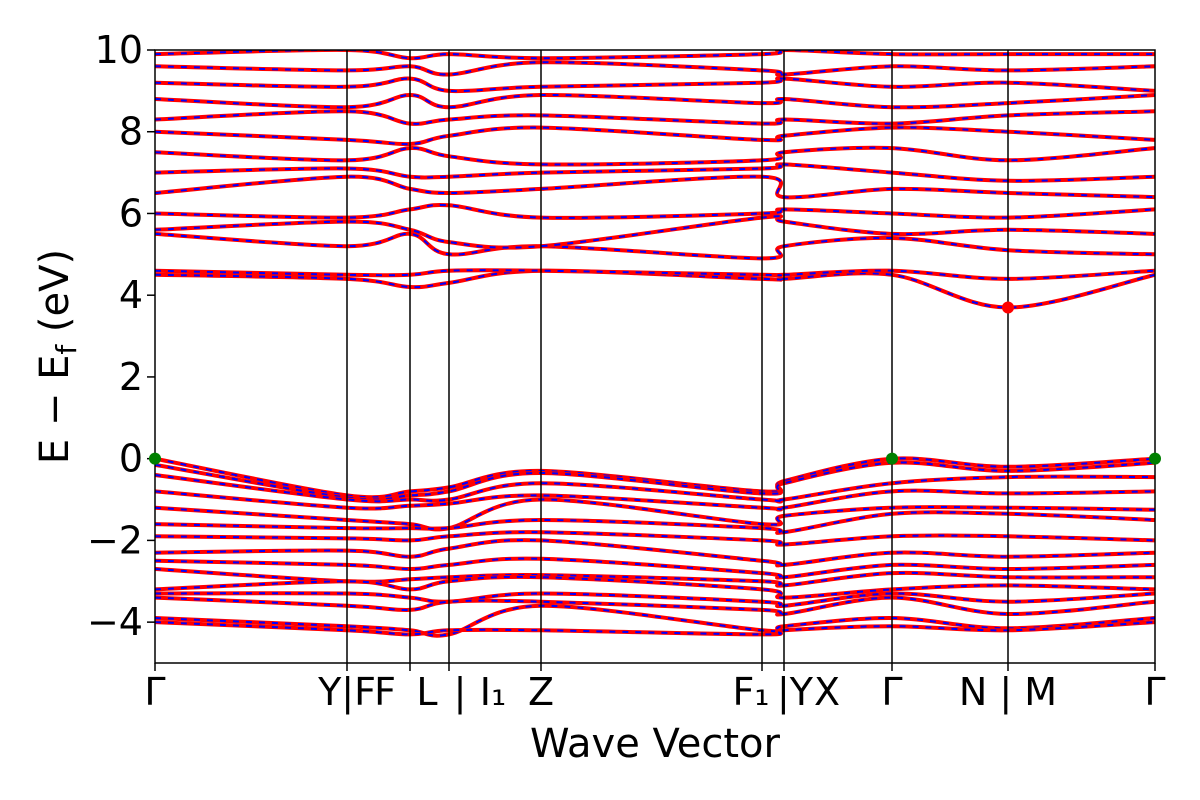  I want to click on y-tick-label: 6, so click(131, 213).